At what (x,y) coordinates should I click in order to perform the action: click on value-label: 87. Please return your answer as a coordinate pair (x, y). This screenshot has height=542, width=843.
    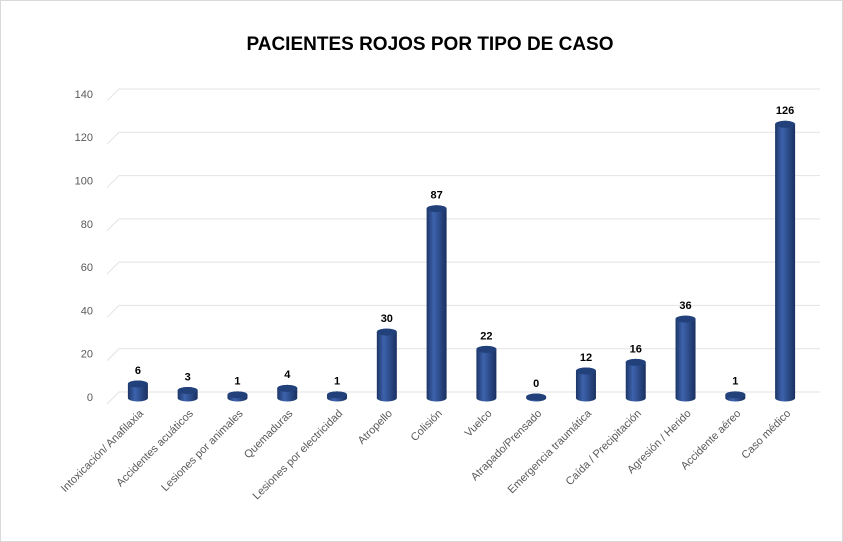
    Looking at the image, I should click on (436, 196).